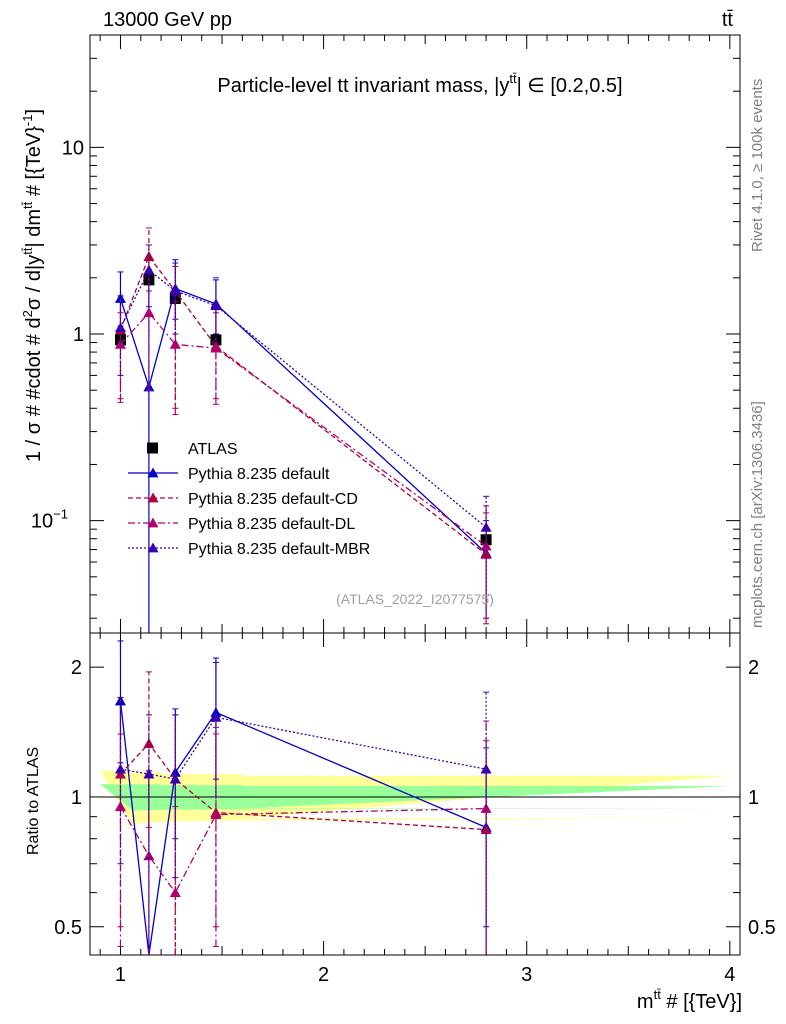 The image size is (786, 1024). What do you see at coordinates (303, 786) in the screenshot?
I see `series-line-cd` at bounding box center [303, 786].